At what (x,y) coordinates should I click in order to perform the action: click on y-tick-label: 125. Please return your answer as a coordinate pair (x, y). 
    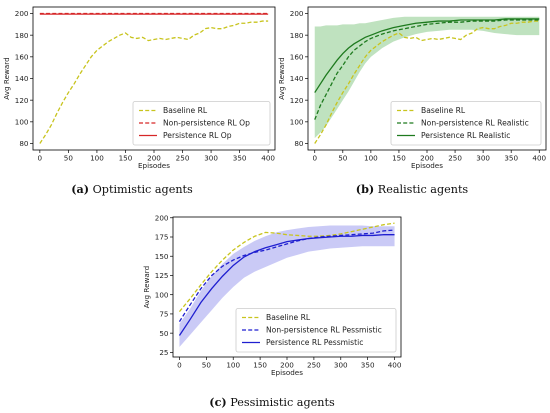
    Looking at the image, I should click on (162, 275).